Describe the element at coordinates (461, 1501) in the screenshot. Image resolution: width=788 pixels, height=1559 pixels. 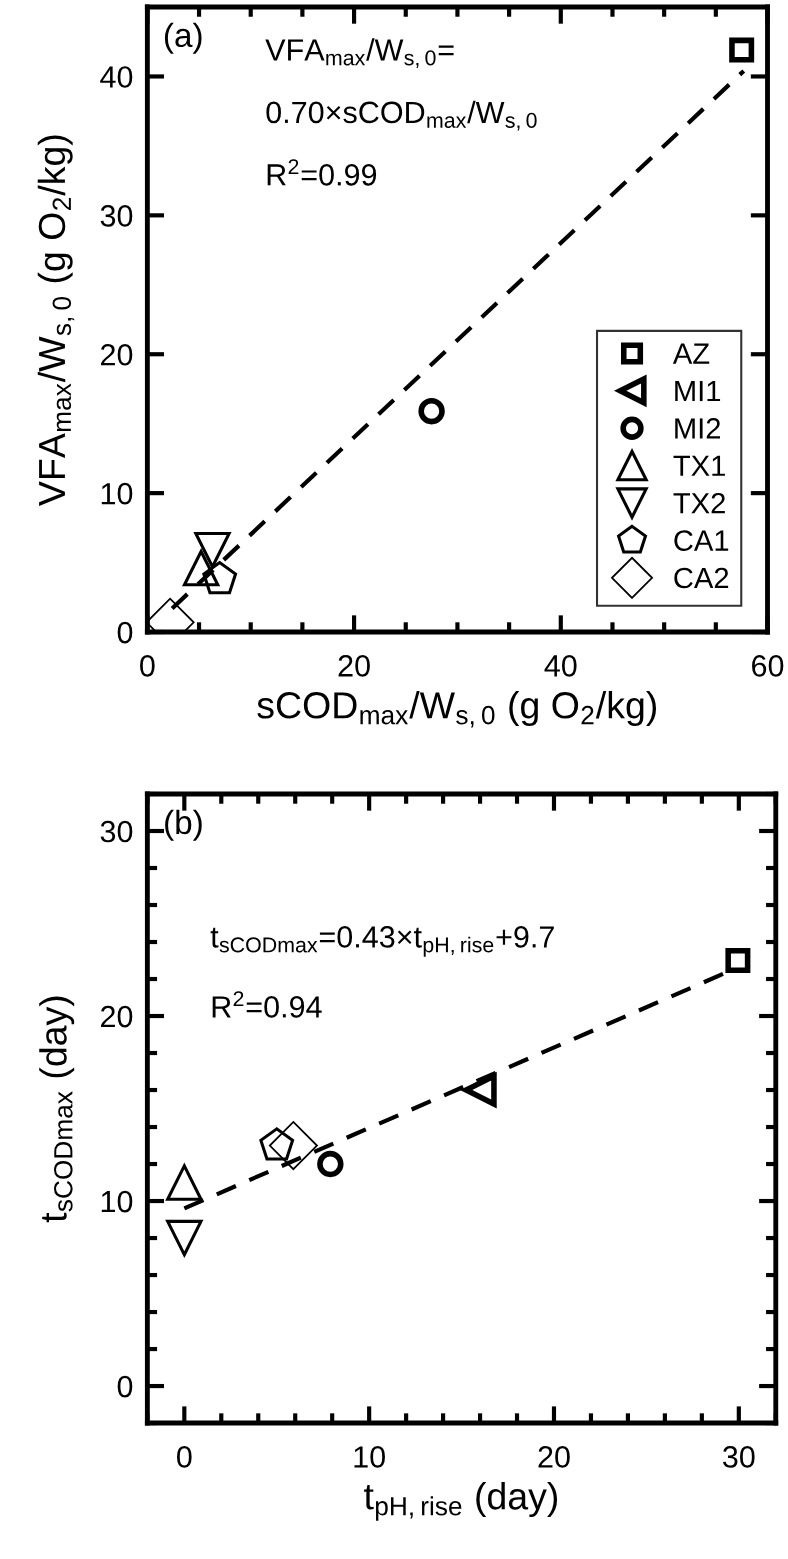
I see `x-axis-title: t$_{pH,rise}$ (day)` at that location.